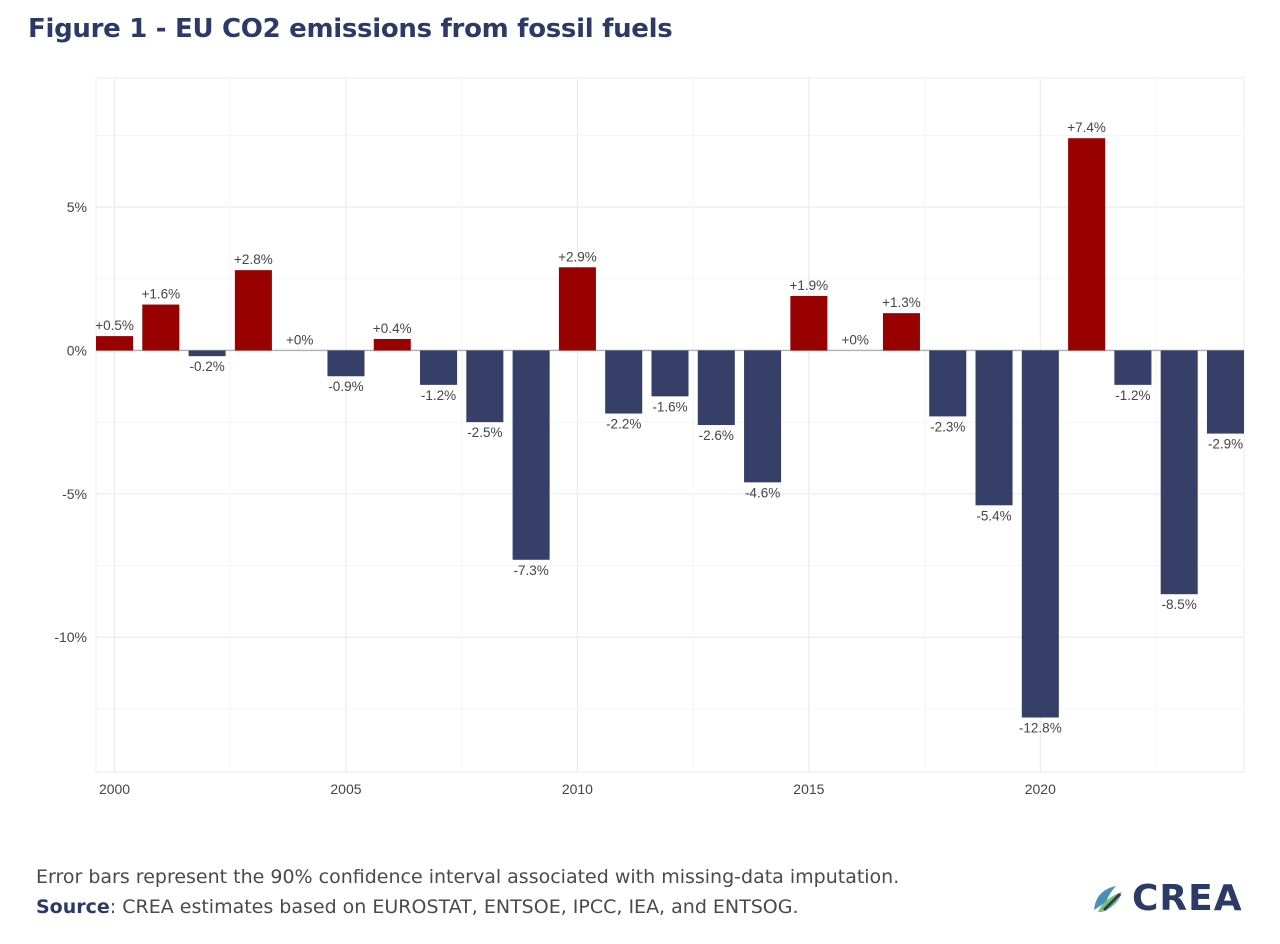 The height and width of the screenshot is (944, 1280). Describe the element at coordinates (1179, 604) in the screenshot. I see `data-label-2023: -8.5%` at that location.